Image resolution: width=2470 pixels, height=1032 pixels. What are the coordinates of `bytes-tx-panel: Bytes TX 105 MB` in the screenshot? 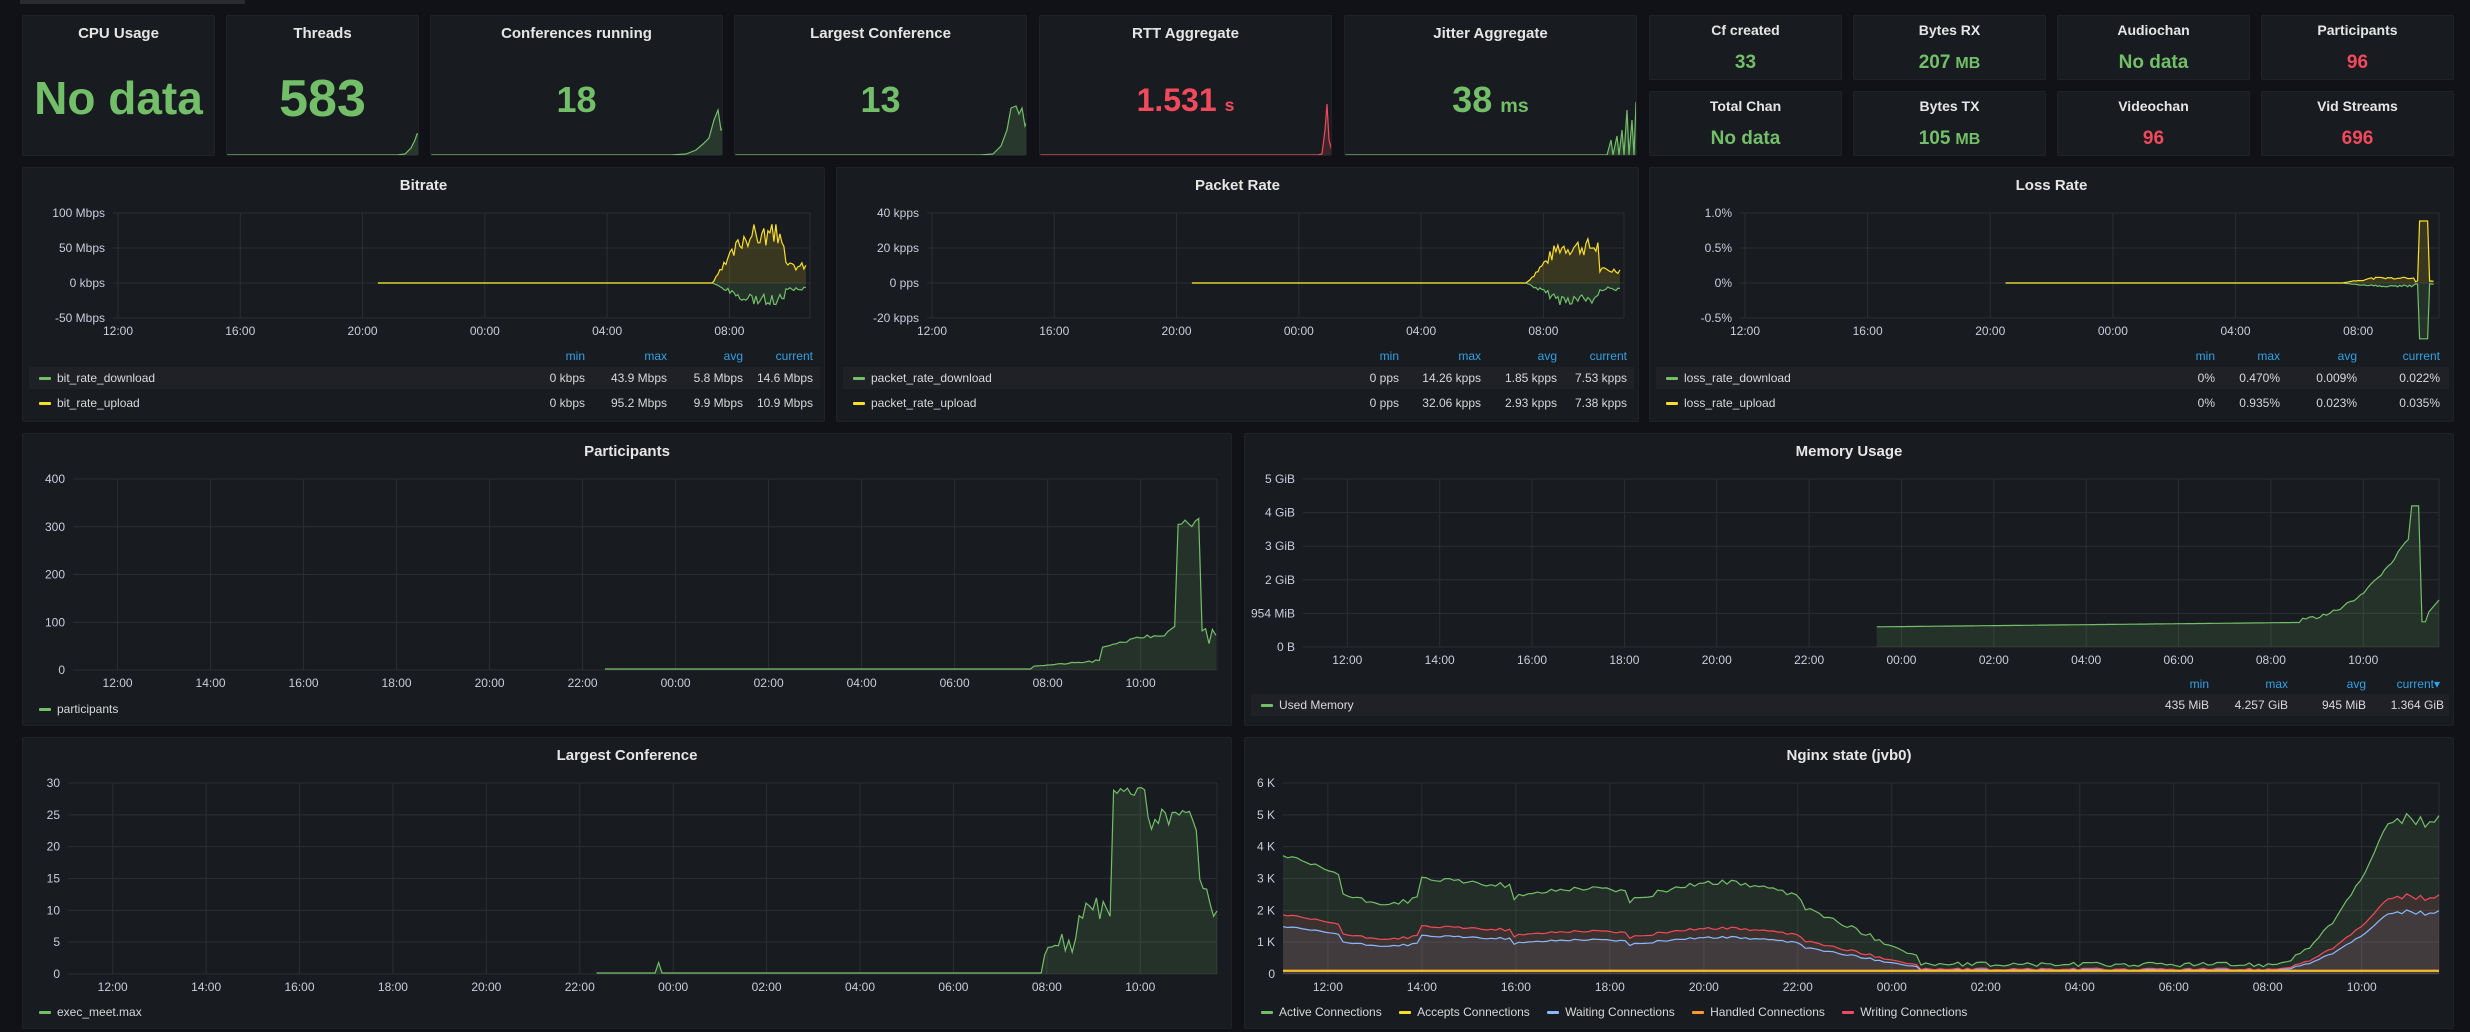 It's located at (1949, 123).